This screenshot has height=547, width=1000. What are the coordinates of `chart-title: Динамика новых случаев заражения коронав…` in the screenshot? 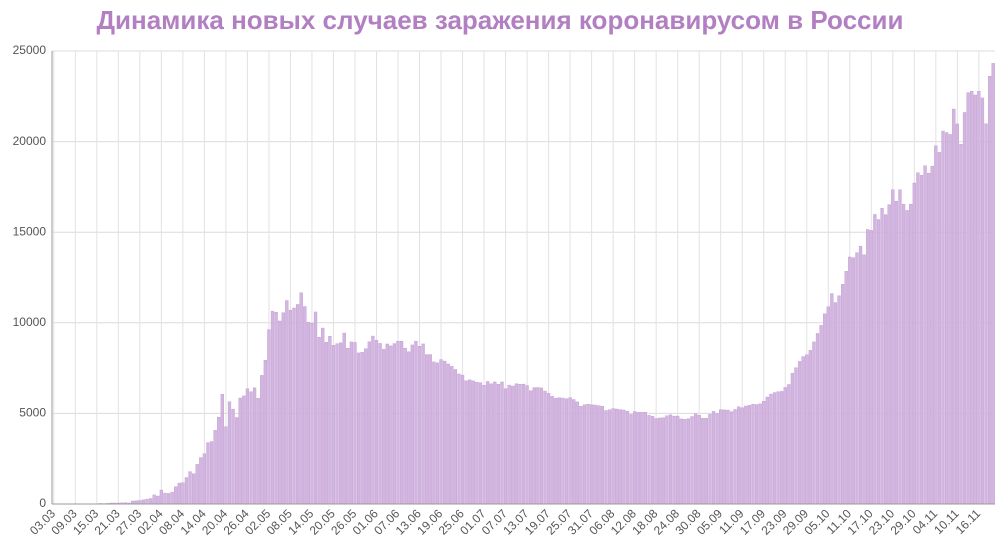 It's located at (500, 20).